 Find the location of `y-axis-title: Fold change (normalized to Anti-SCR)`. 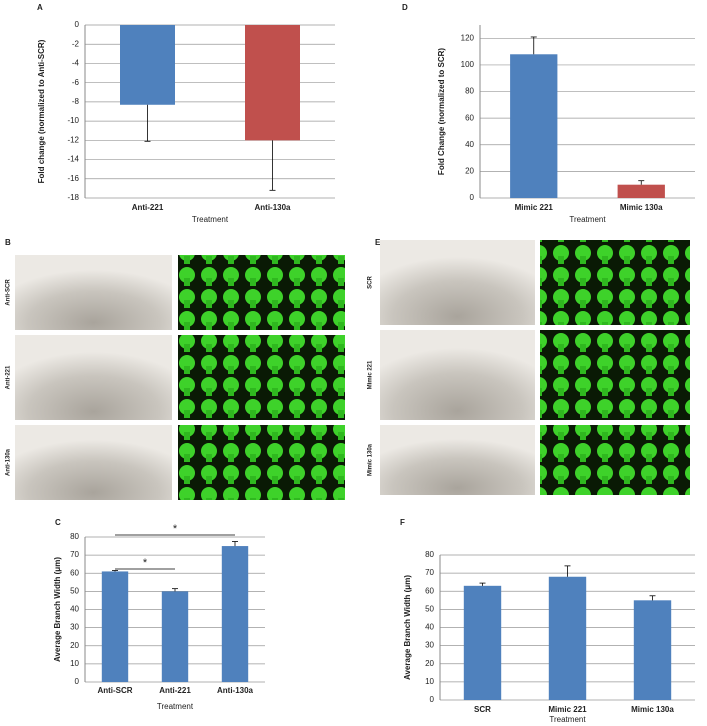

y-axis-title: Fold change (normalized to Anti-SCR) is located at coordinates (41, 111).